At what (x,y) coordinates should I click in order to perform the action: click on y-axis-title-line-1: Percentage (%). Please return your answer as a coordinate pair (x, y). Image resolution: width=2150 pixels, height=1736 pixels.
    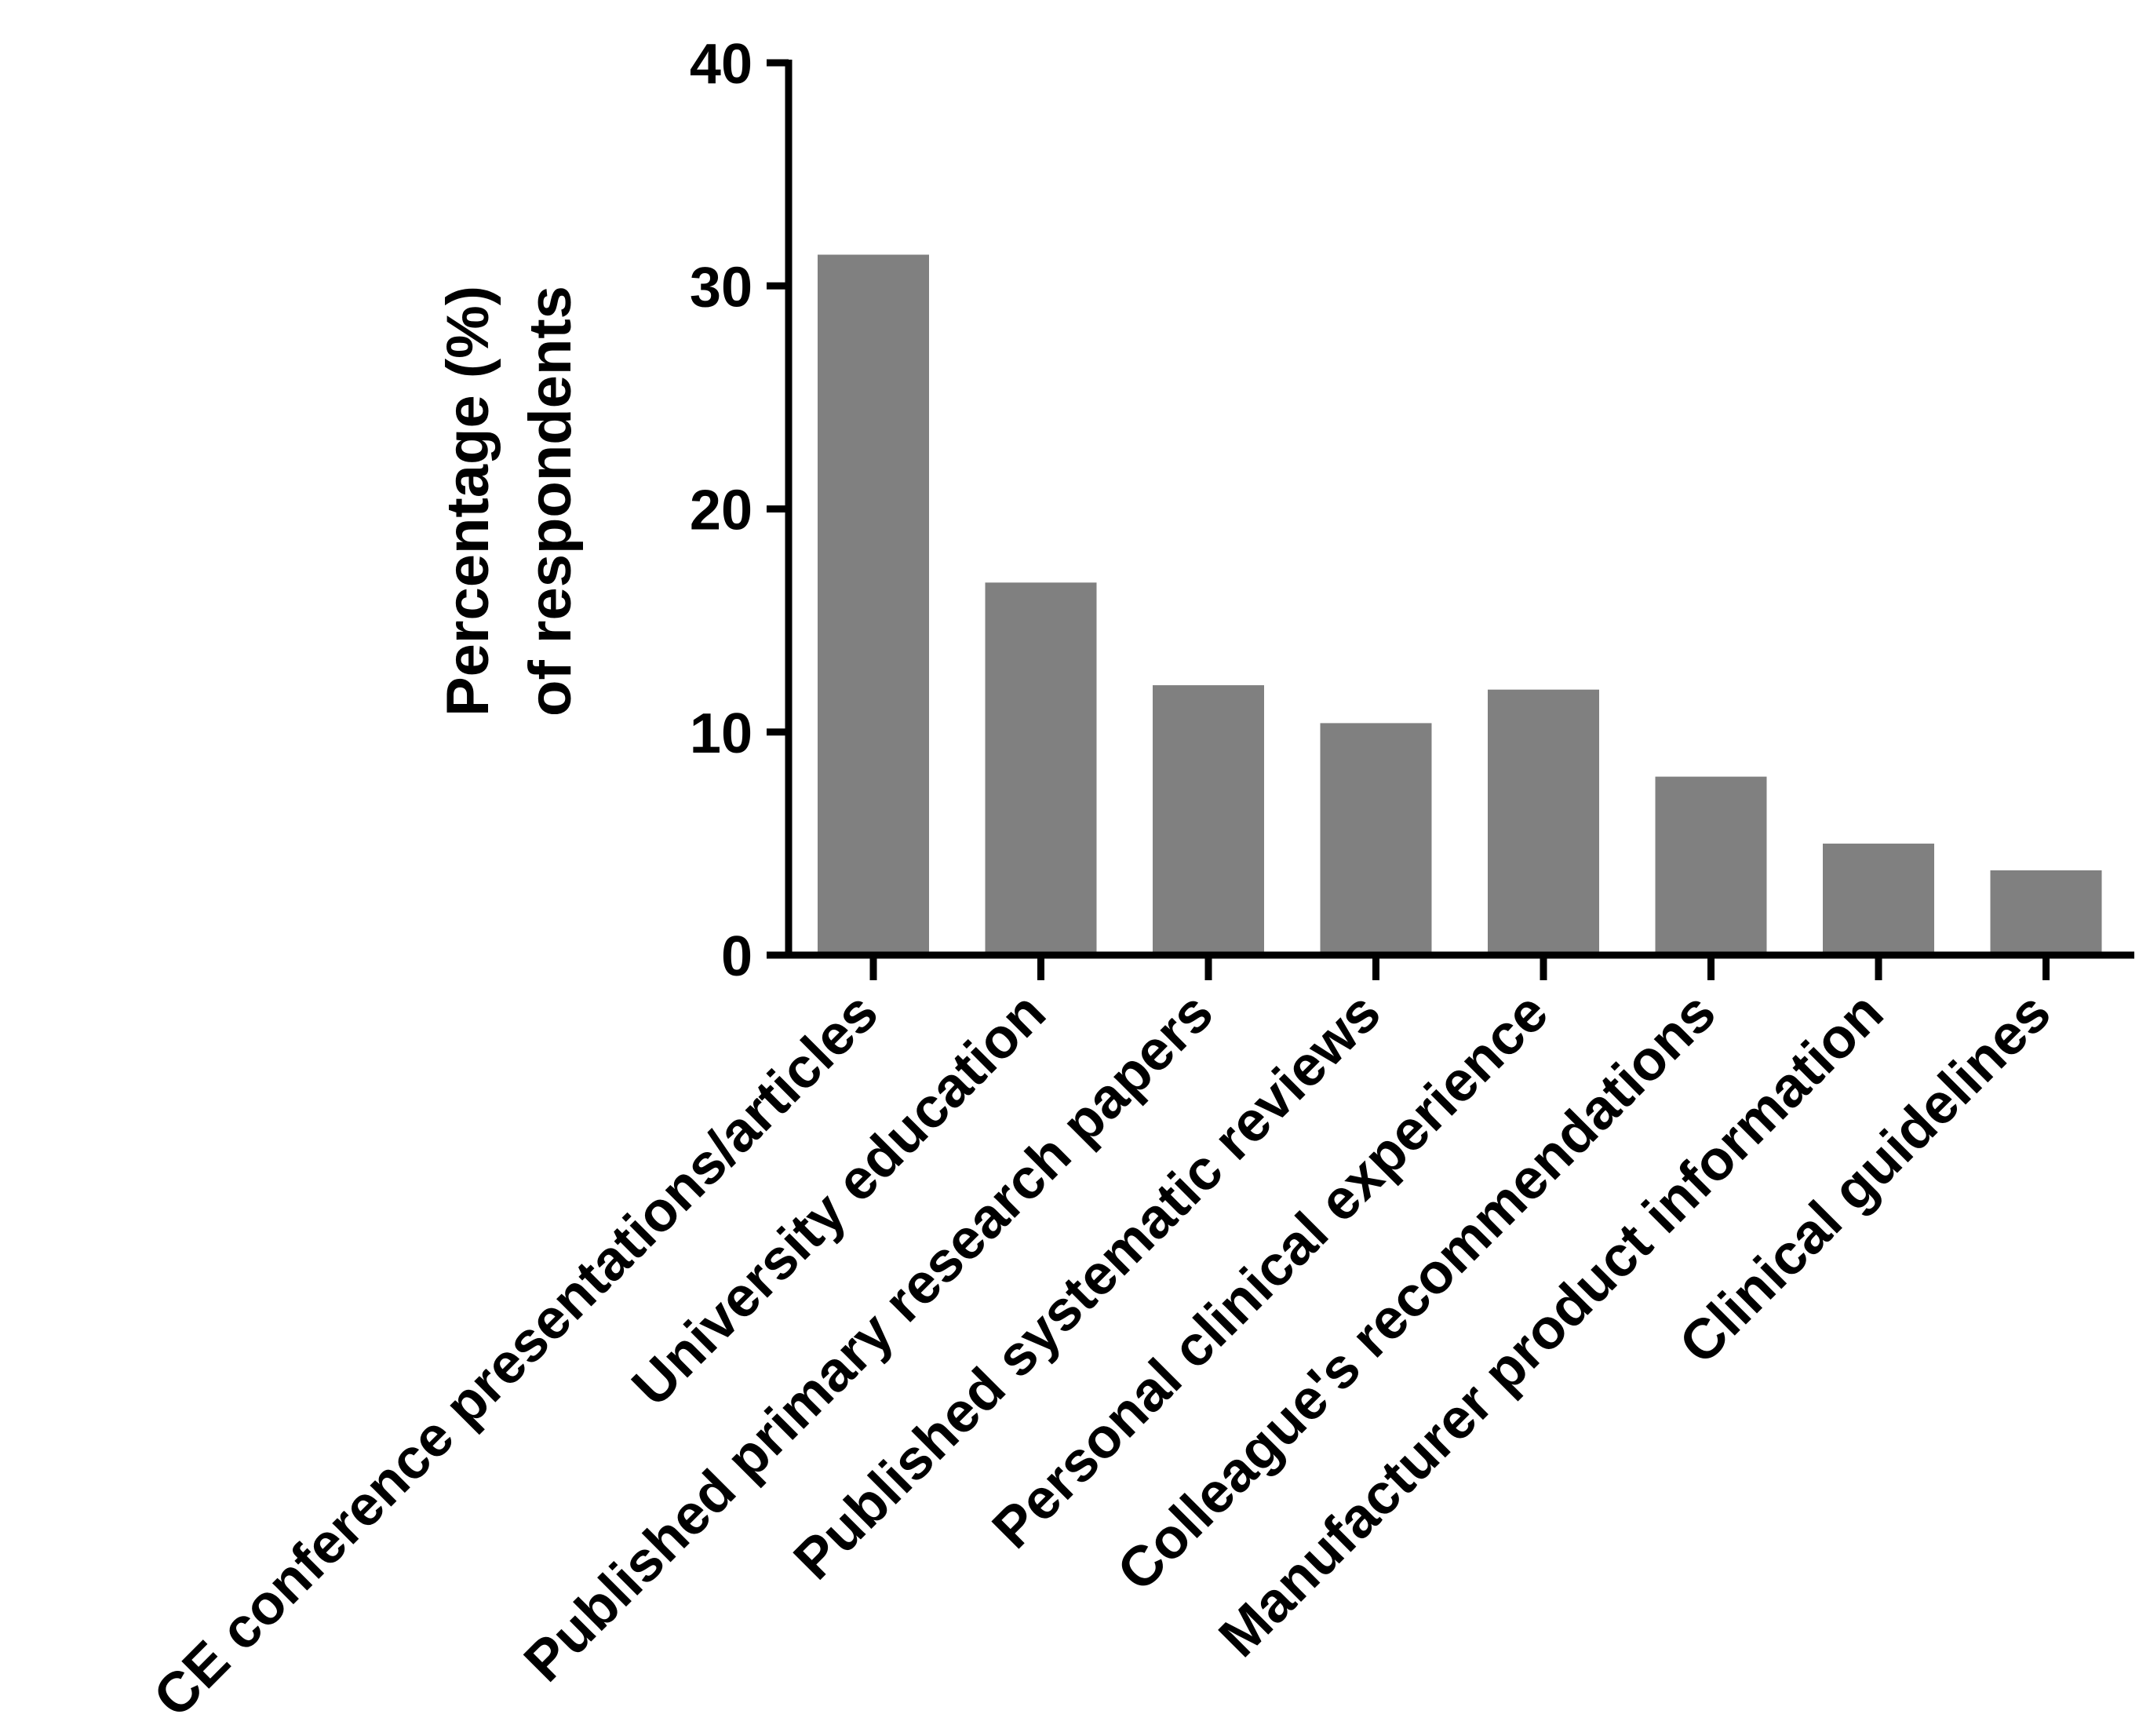
    Looking at the image, I should click on (468, 501).